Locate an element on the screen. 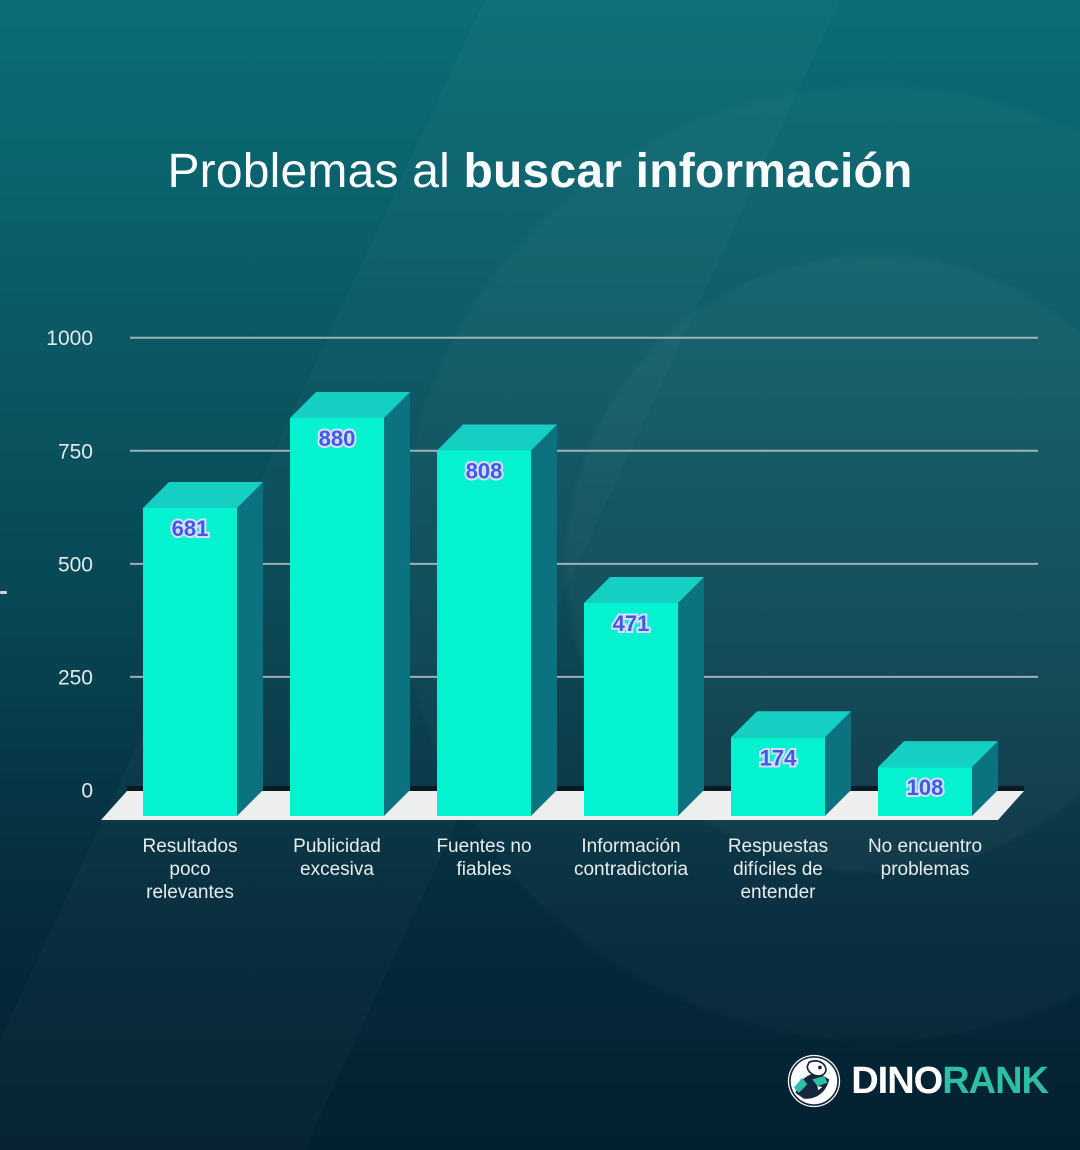 The width and height of the screenshot is (1080, 1150). bar-value-label: 471 is located at coordinates (631, 623).